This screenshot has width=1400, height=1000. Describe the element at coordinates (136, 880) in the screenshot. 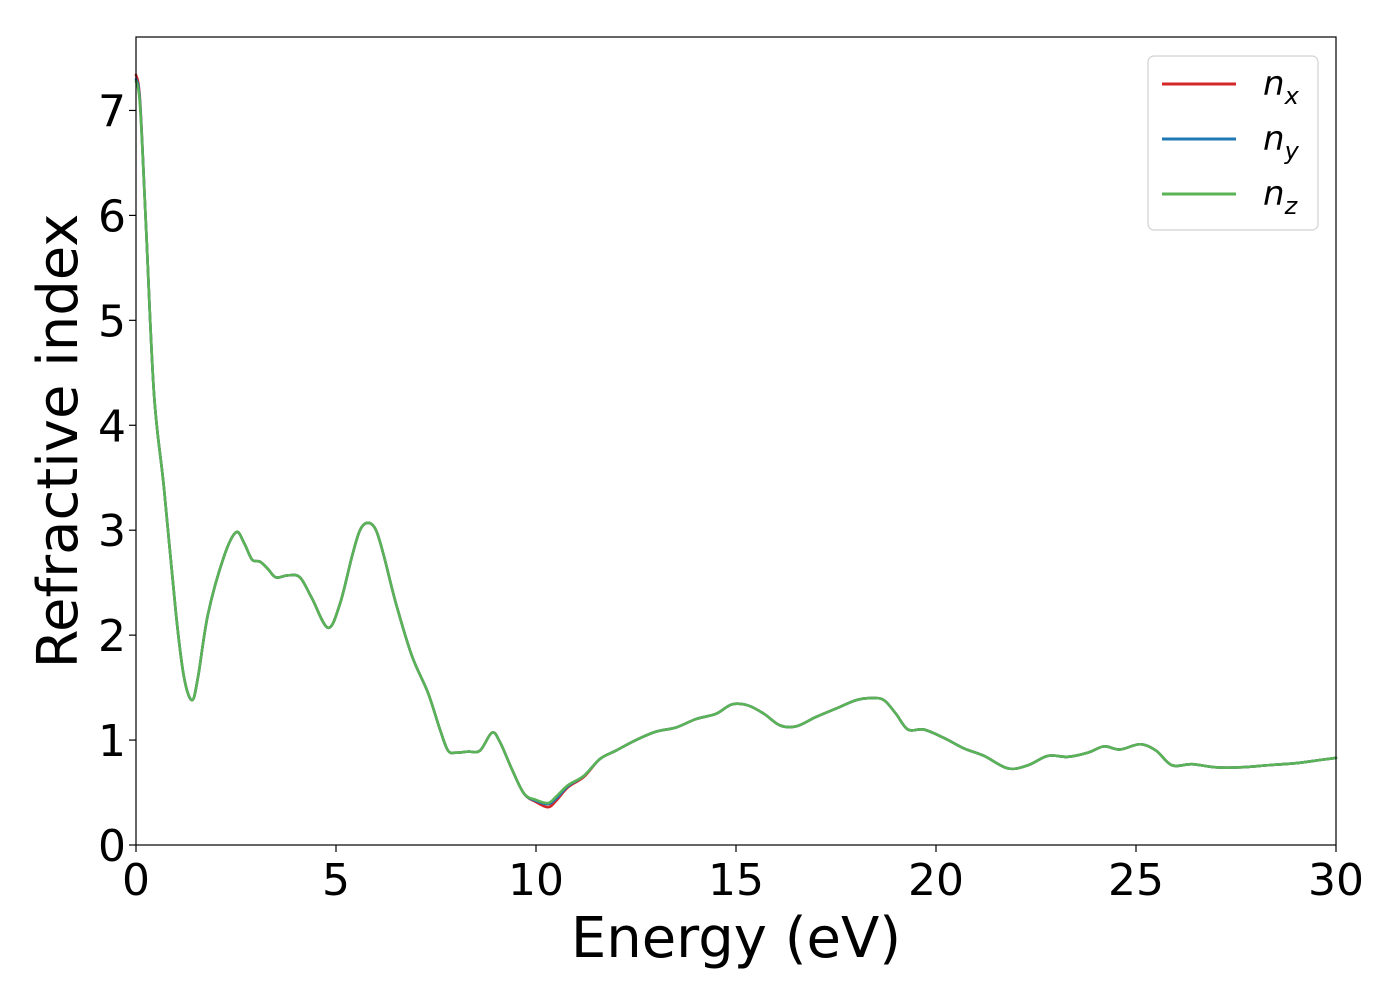

I see `x-tick-label: 0` at that location.